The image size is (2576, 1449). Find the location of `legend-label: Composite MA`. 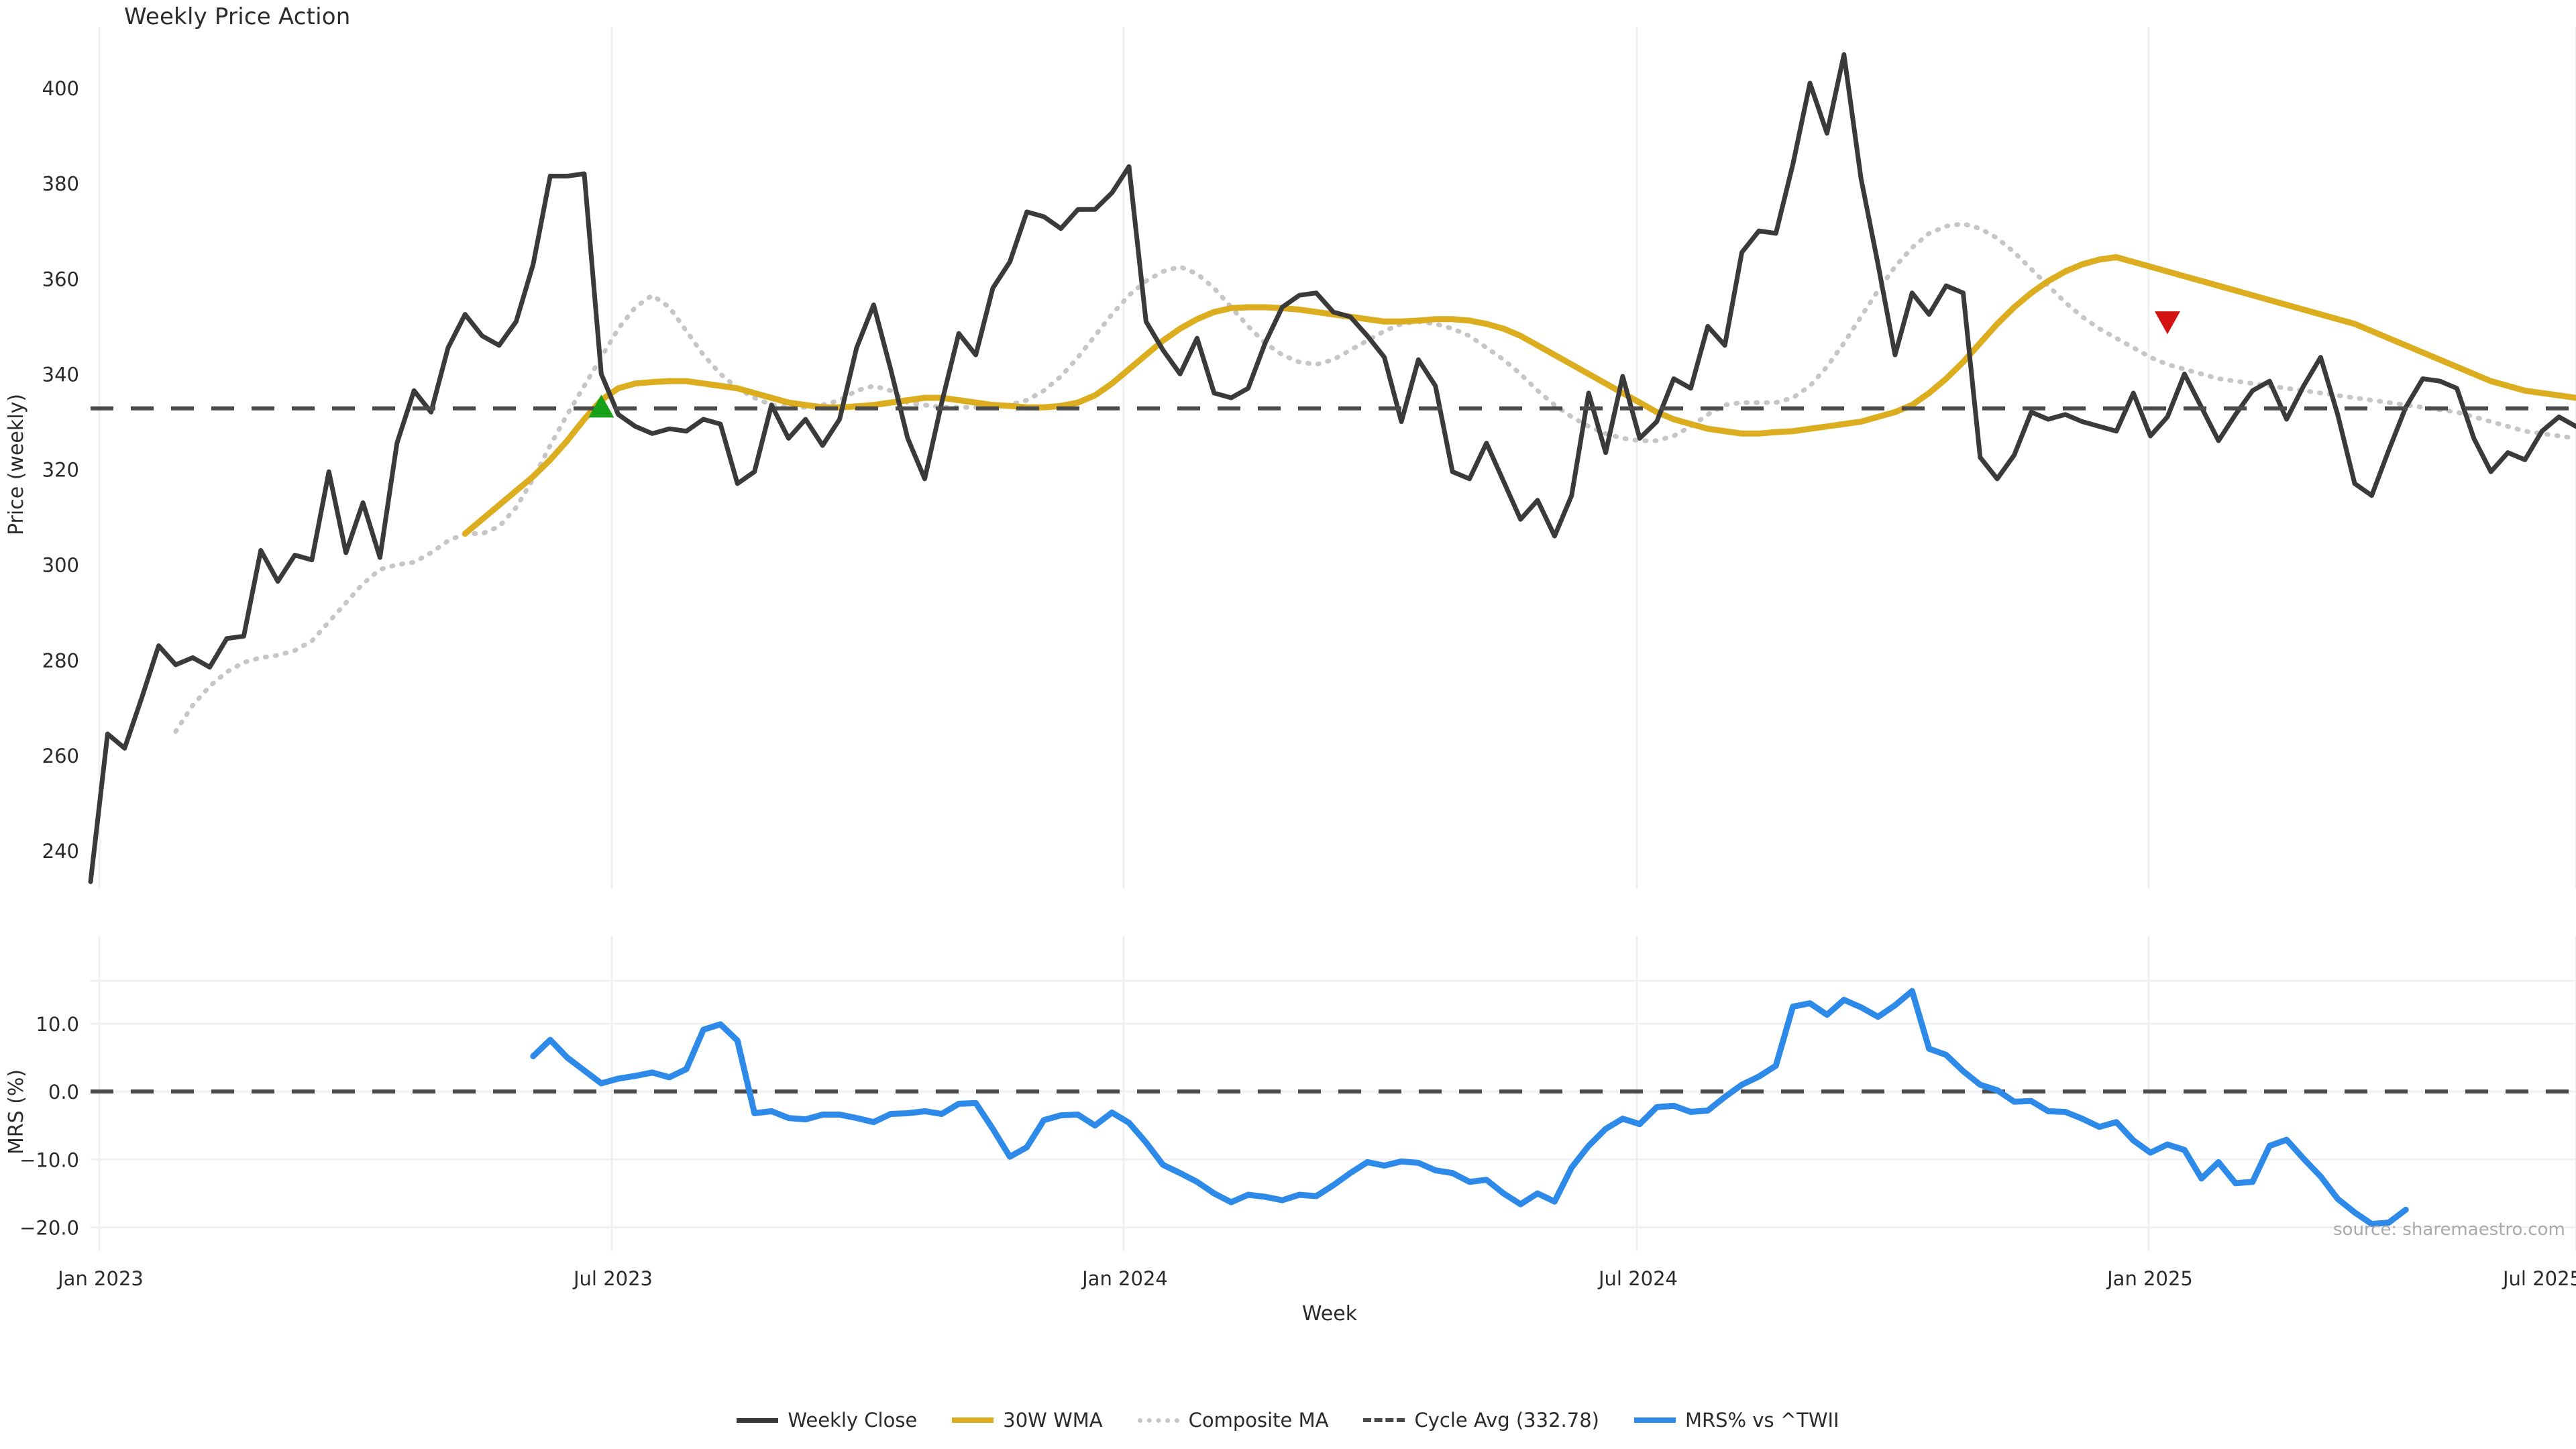

legend-label: Composite MA is located at coordinates (1258, 1420).